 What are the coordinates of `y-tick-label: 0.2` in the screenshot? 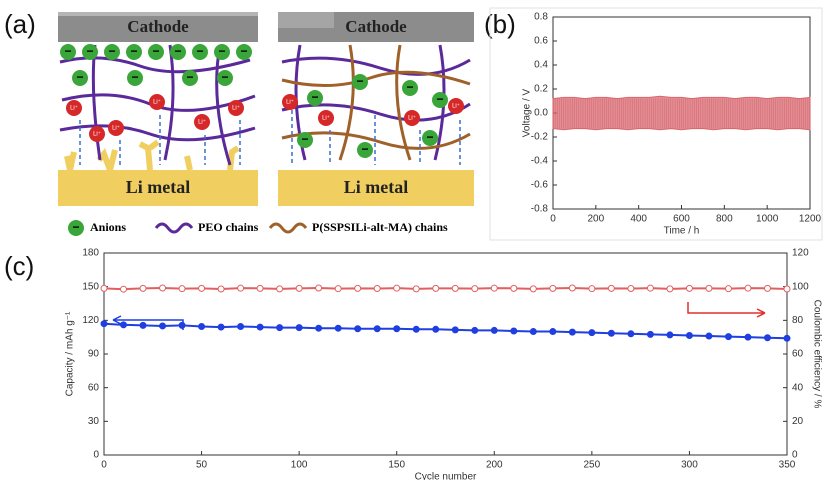 It's located at (541, 89).